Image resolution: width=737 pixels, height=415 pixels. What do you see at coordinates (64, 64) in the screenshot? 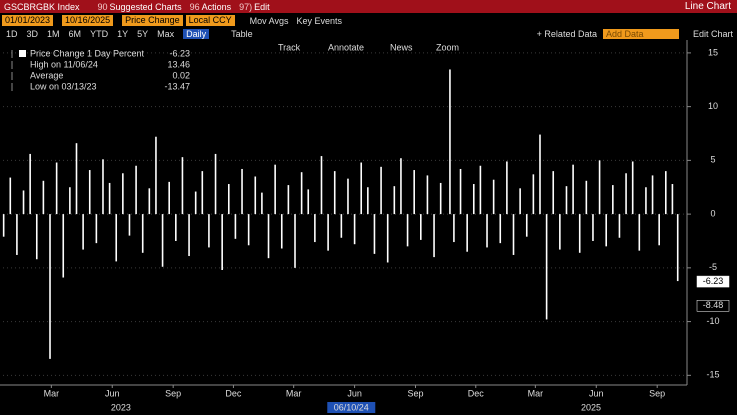
I see `legend-label: High on 11/06/24` at bounding box center [64, 64].